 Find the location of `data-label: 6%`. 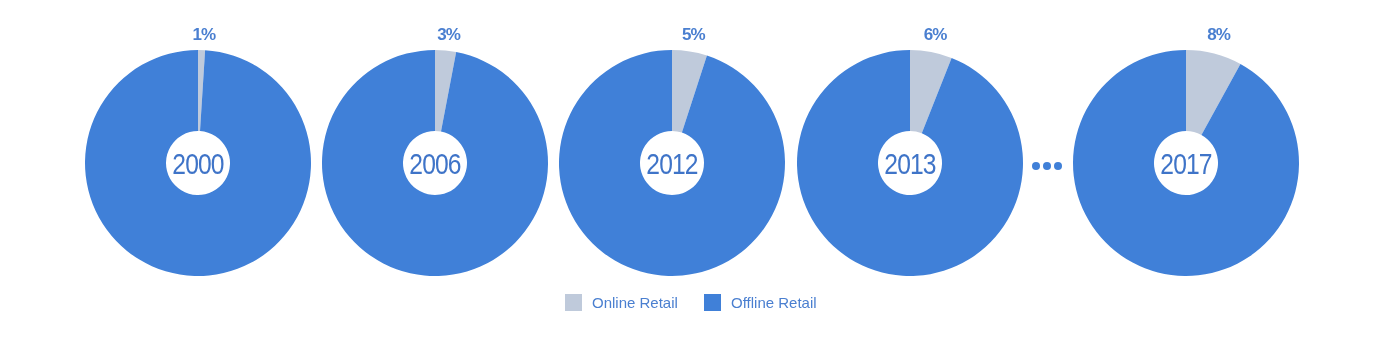

data-label: 6% is located at coordinates (935, 34).